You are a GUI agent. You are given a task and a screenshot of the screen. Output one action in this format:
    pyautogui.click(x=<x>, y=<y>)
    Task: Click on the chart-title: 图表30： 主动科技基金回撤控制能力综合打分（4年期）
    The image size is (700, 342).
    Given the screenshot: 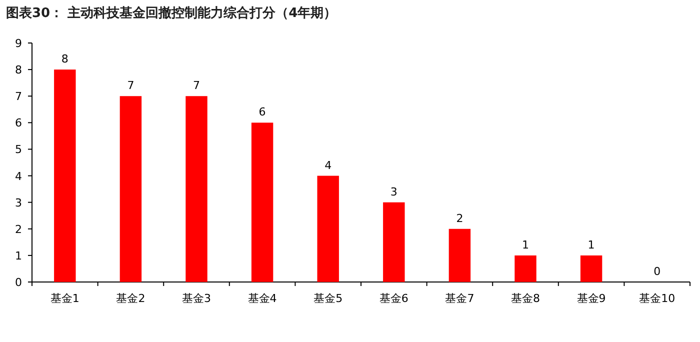 What is the action you would take?
    pyautogui.click(x=171, y=13)
    